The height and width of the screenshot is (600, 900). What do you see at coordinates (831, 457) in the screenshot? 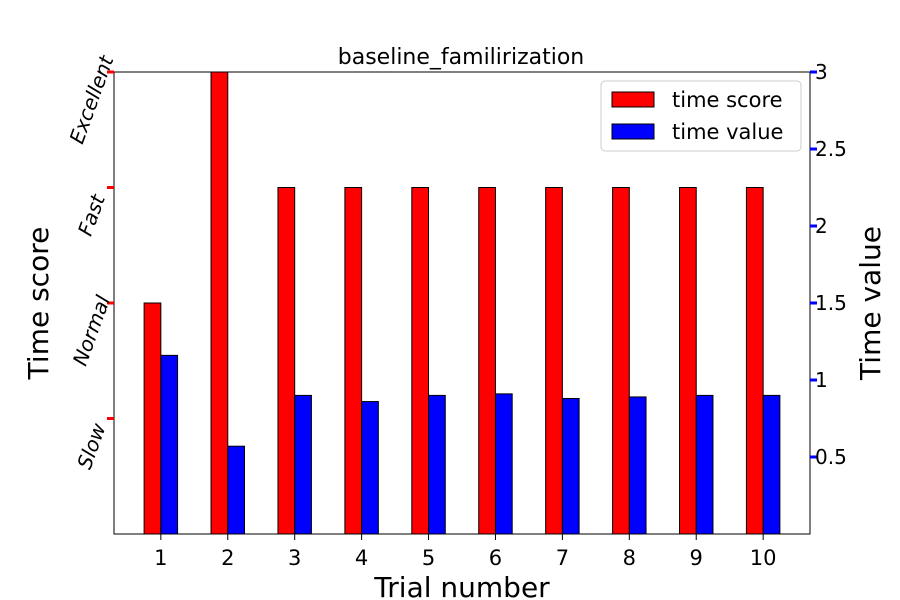
I see `right-tick-label: 0.5` at bounding box center [831, 457].